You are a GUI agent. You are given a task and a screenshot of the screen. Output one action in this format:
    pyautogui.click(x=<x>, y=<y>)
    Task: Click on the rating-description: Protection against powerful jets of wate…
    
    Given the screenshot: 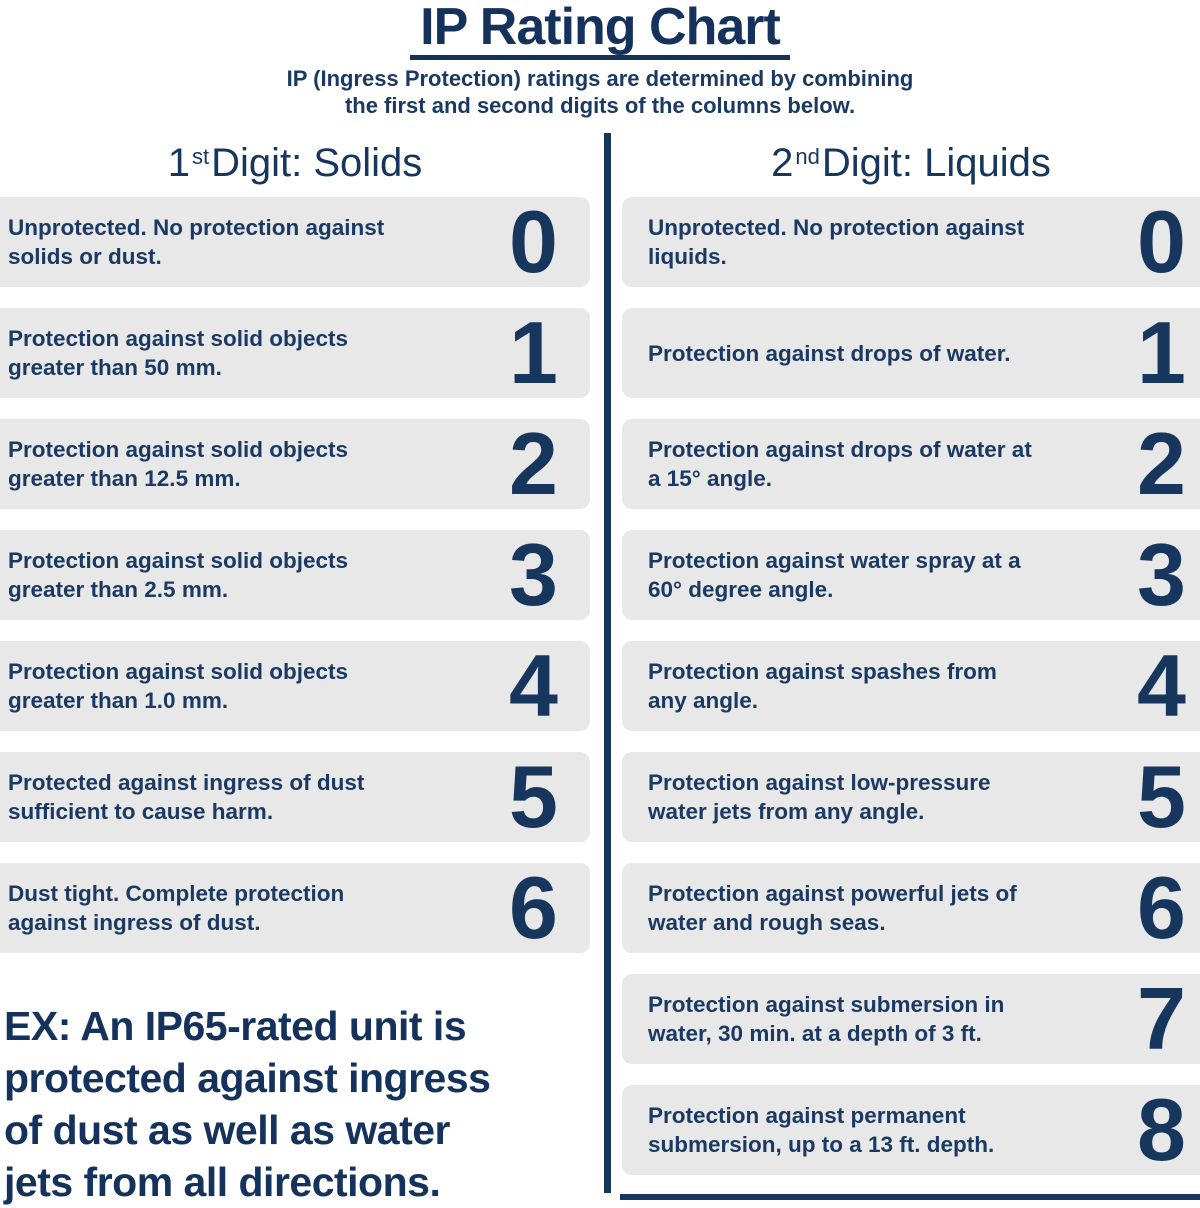 What is the action you would take?
    pyautogui.click(x=832, y=908)
    